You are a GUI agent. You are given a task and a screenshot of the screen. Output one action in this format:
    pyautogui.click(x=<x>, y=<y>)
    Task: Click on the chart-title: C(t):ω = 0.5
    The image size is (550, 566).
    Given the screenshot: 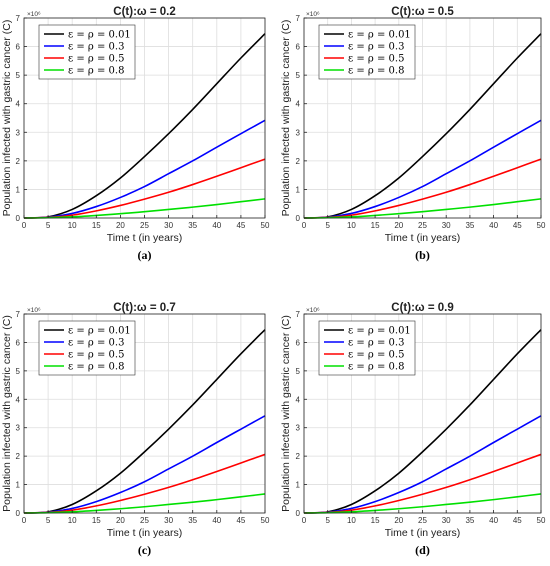 What is the action you would take?
    pyautogui.click(x=422, y=12)
    